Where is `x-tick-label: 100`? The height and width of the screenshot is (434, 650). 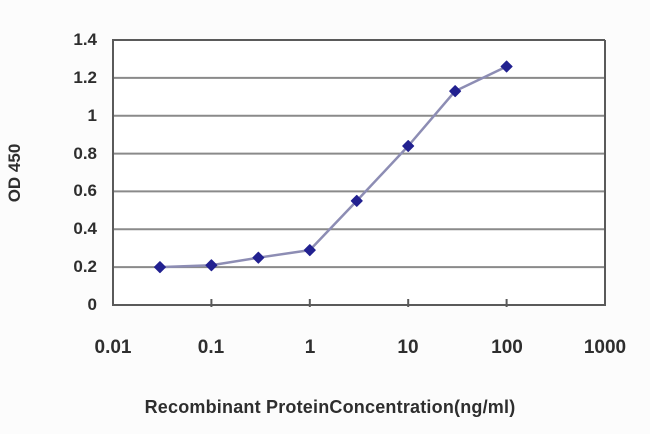
x-tick-label: 100 is located at coordinates (507, 347).